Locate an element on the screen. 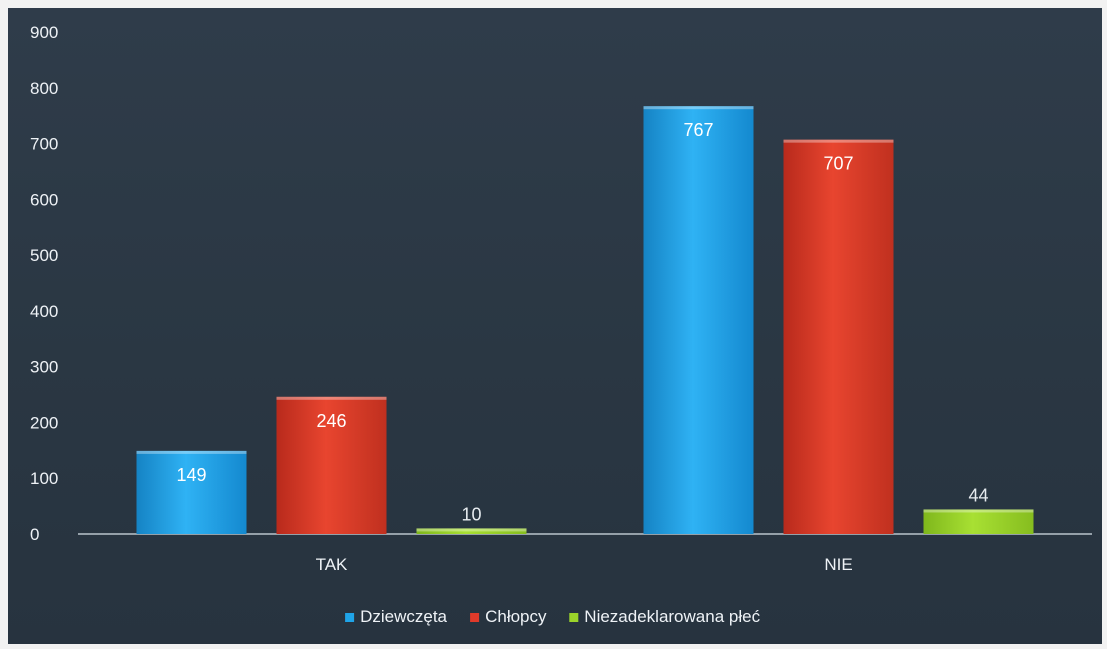 The width and height of the screenshot is (1107, 649). y-tick-label: 600 is located at coordinates (44, 199).